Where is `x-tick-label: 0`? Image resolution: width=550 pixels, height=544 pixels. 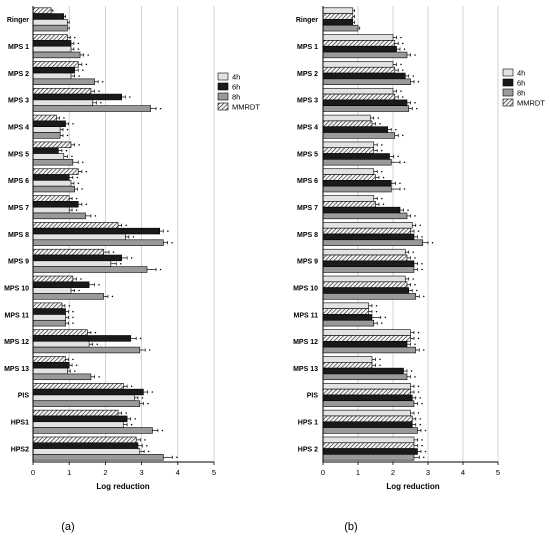
x-tick-label: 0 is located at coordinates (323, 472).